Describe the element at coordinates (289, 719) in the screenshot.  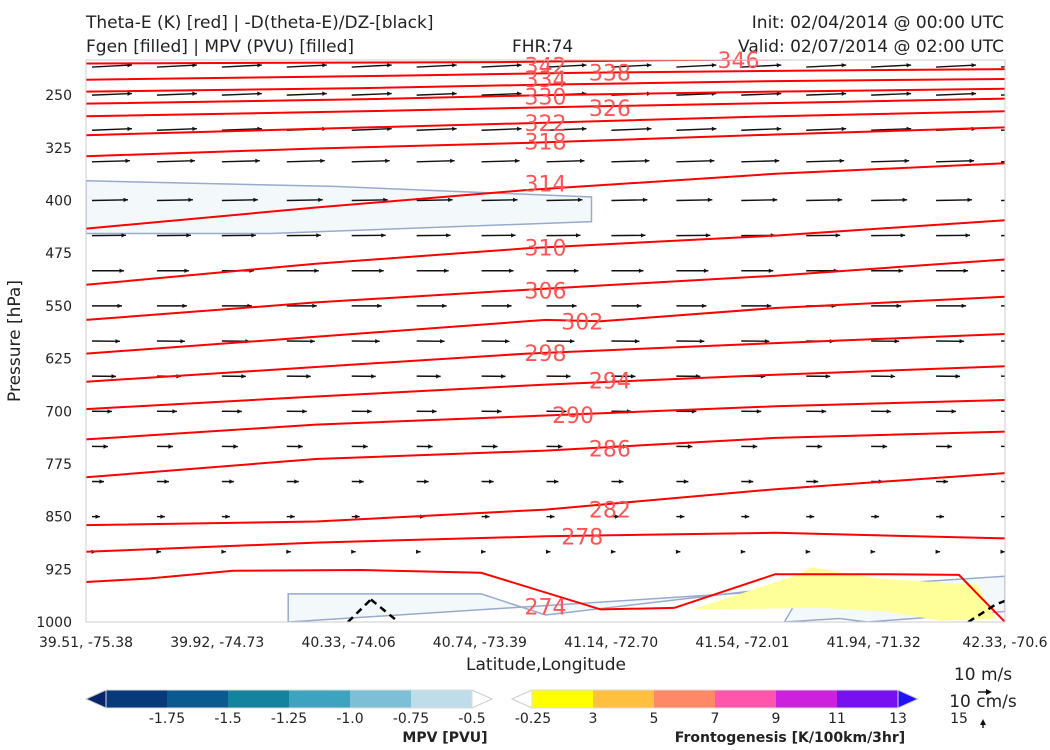
I see `mpv-colorbar-tick: -1.25` at that location.